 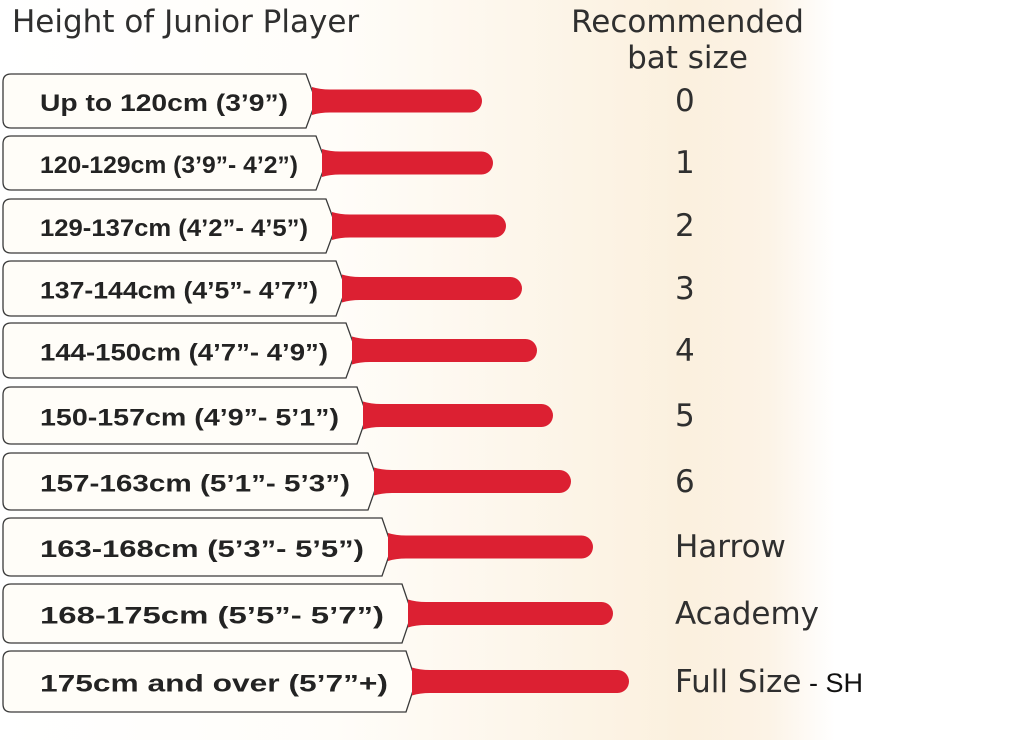 I want to click on bat-size-value: 1, so click(x=685, y=163).